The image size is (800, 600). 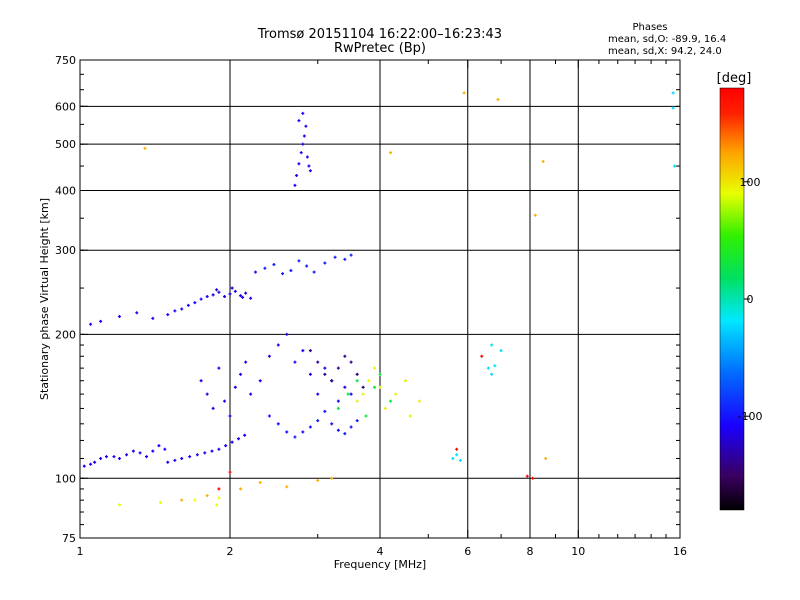 What do you see at coordinates (65, 106) in the screenshot?
I see `y-tick-label: 600` at bounding box center [65, 106].